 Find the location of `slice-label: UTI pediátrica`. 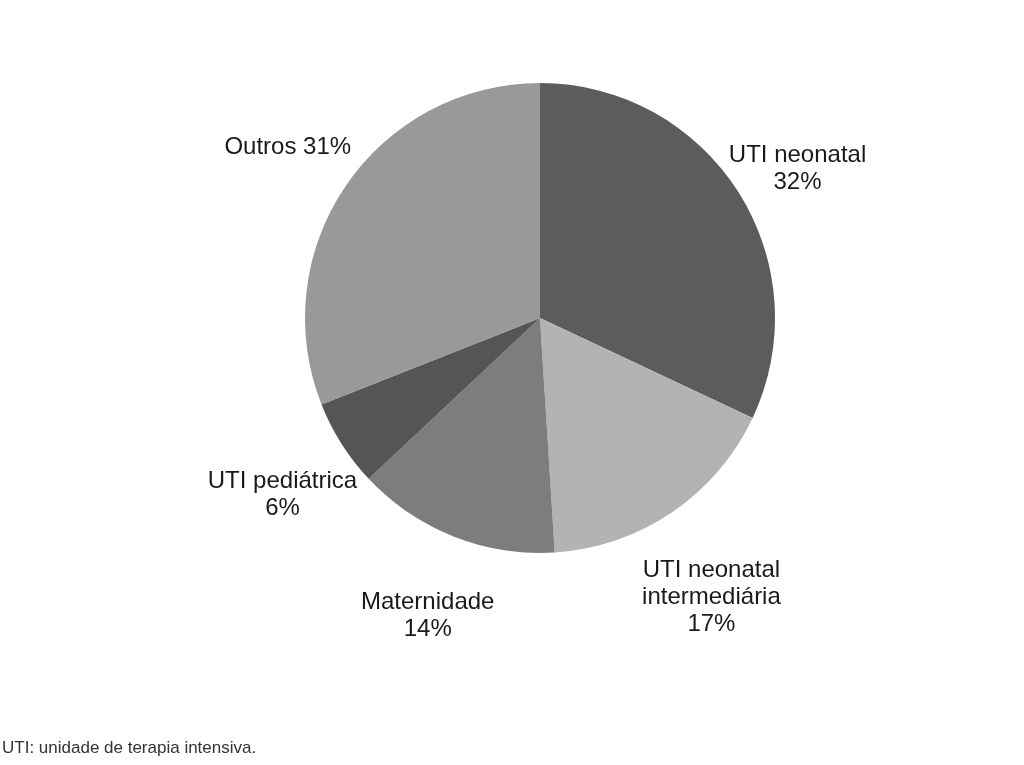

slice-label: UTI pediátrica is located at coordinates (282, 480).